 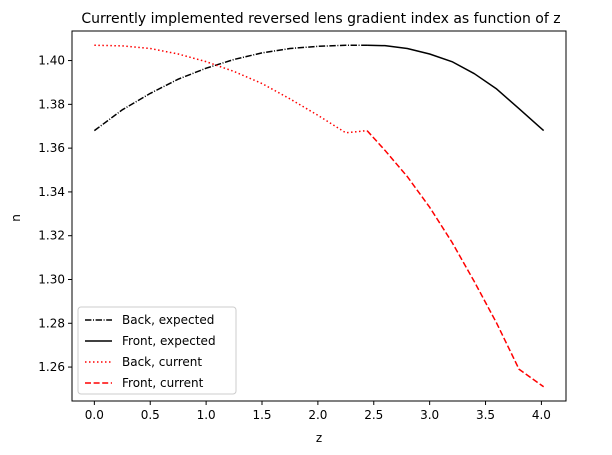 What do you see at coordinates (541, 415) in the screenshot?
I see `x-tick-label: 4.0` at bounding box center [541, 415].